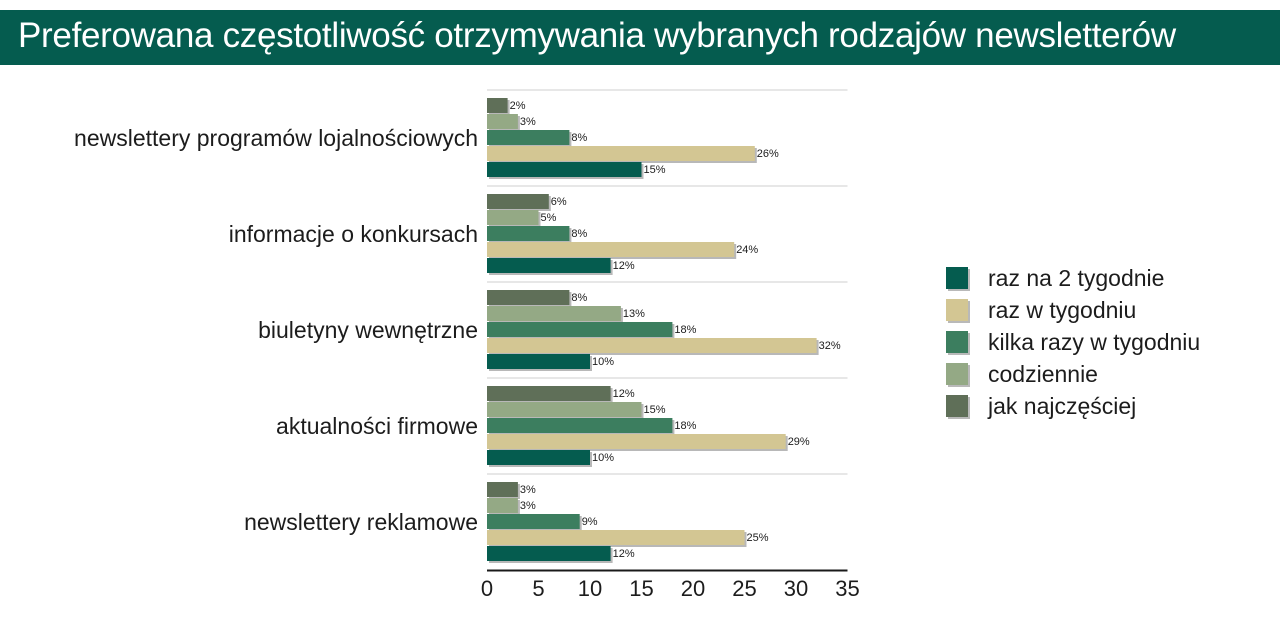 The image size is (1280, 628). I want to click on legend-label: jak najczęściej, so click(1062, 405).